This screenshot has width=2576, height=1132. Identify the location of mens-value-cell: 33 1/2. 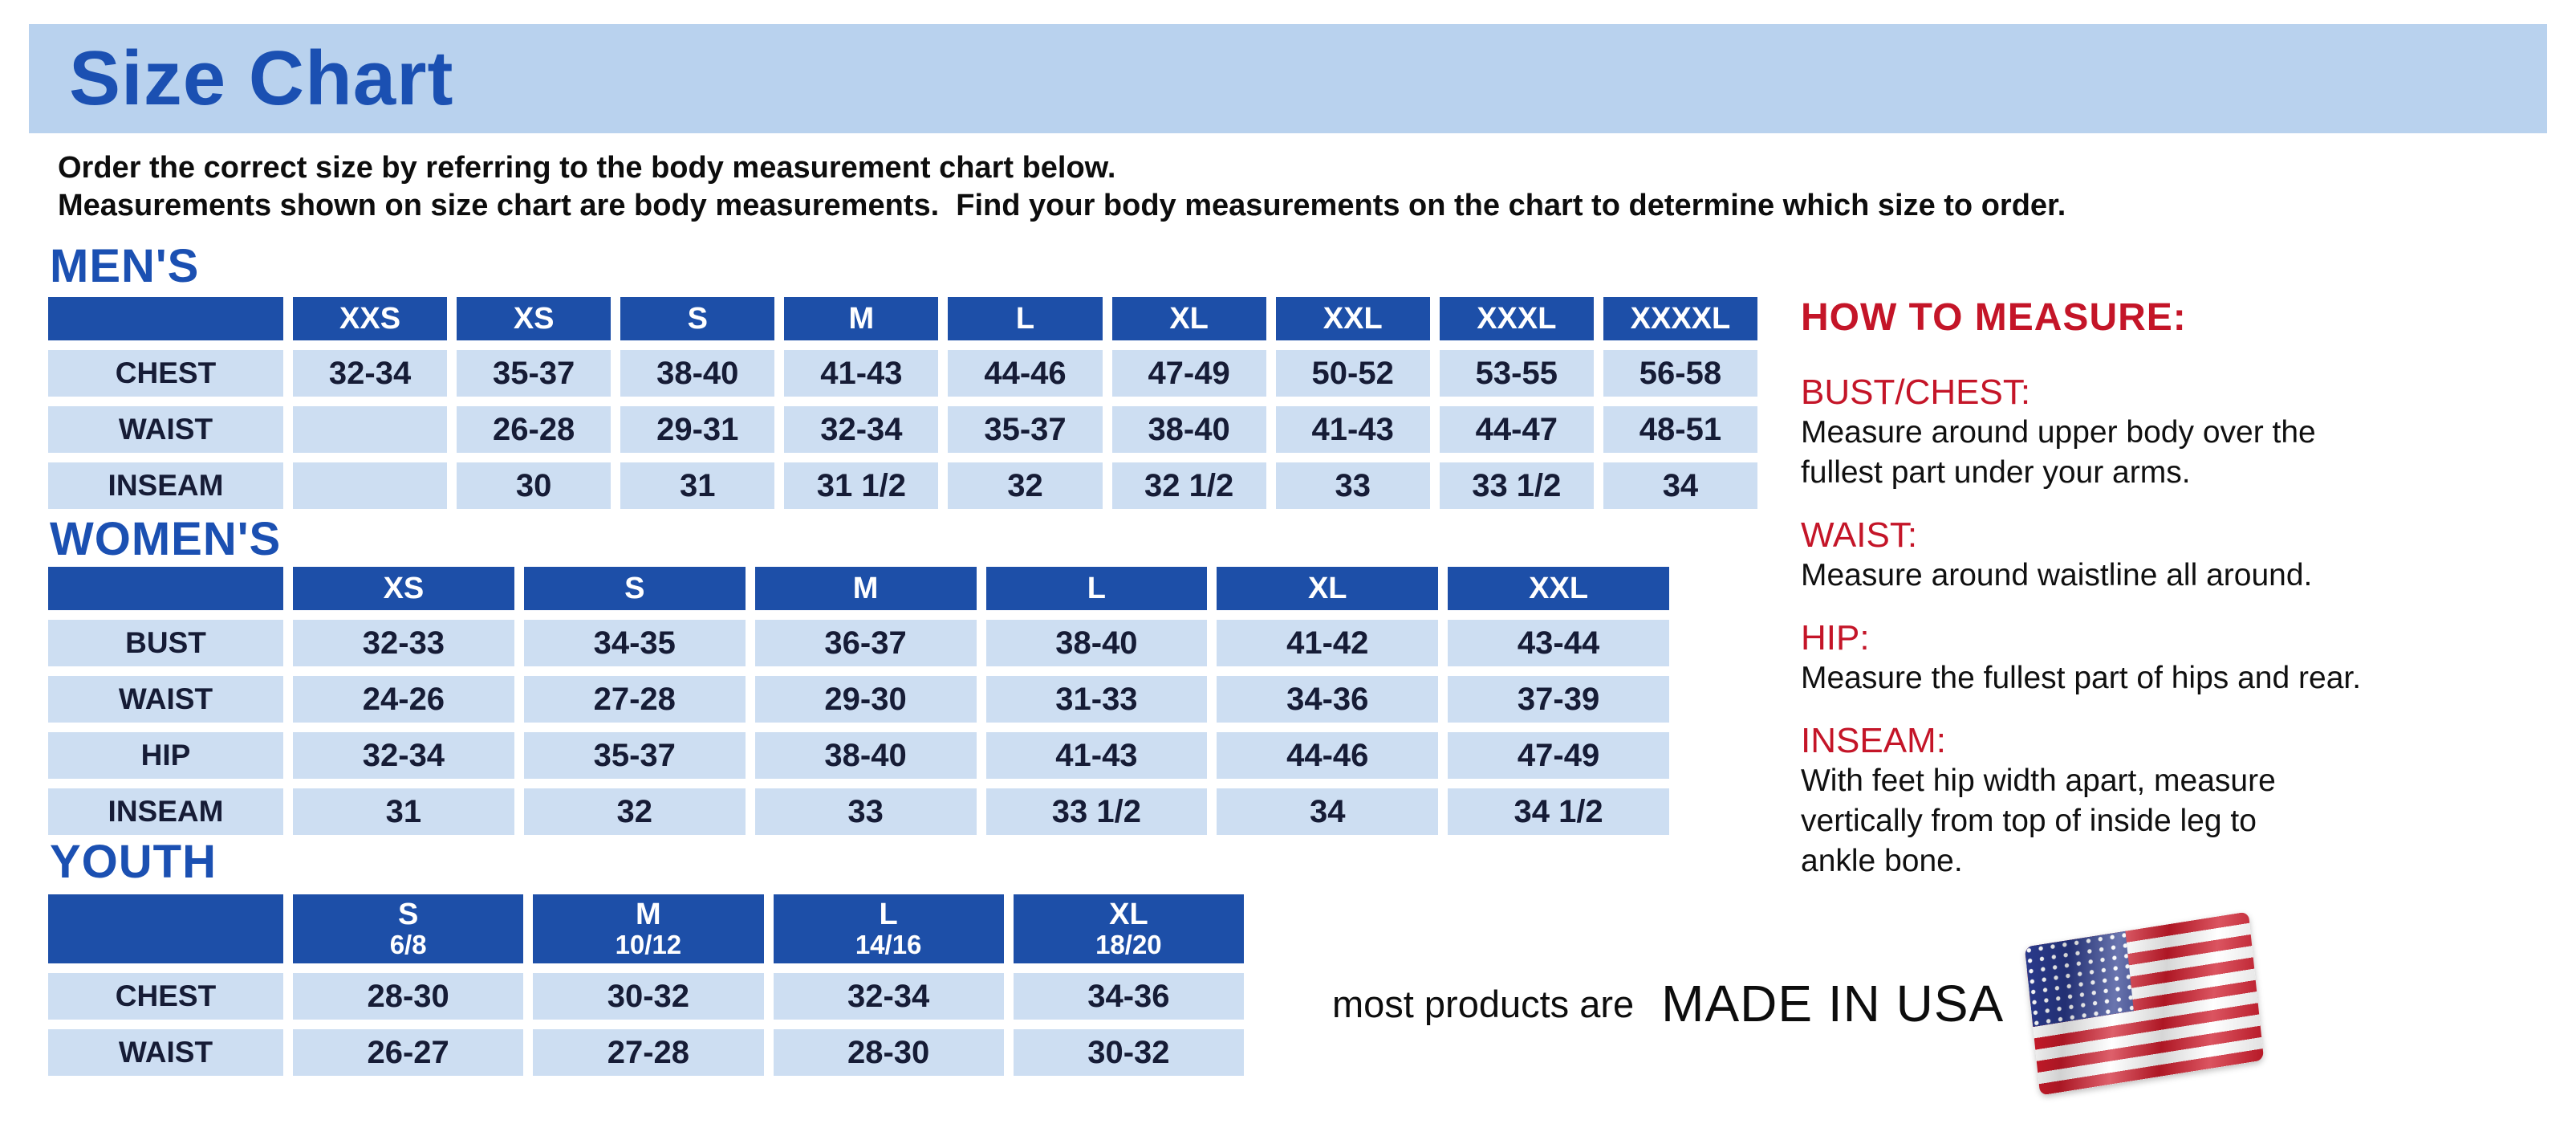
(1516, 485).